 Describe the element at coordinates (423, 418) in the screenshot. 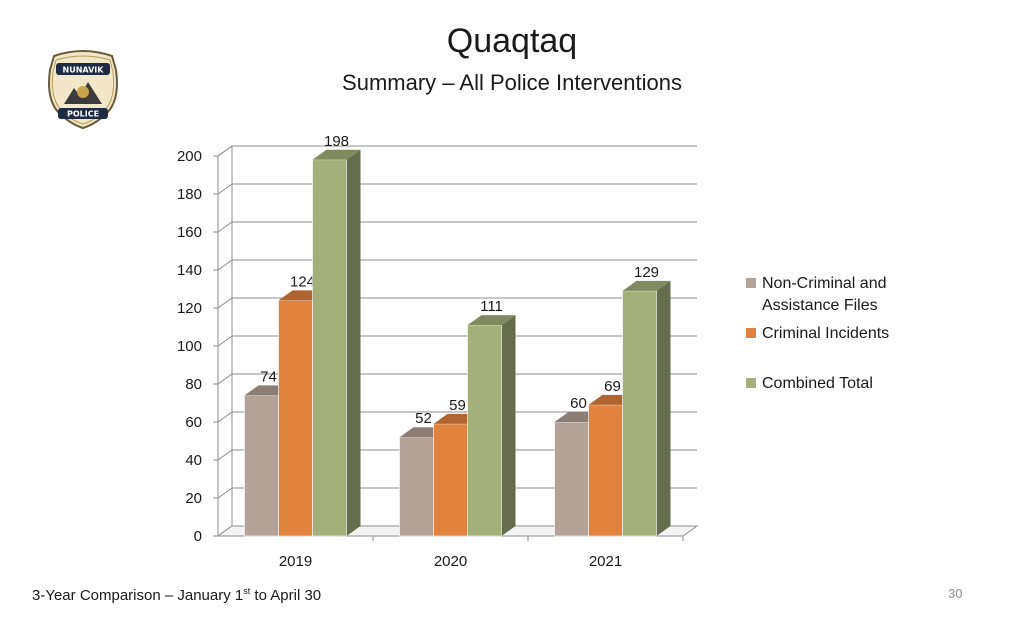

I see `data-label: 52` at that location.